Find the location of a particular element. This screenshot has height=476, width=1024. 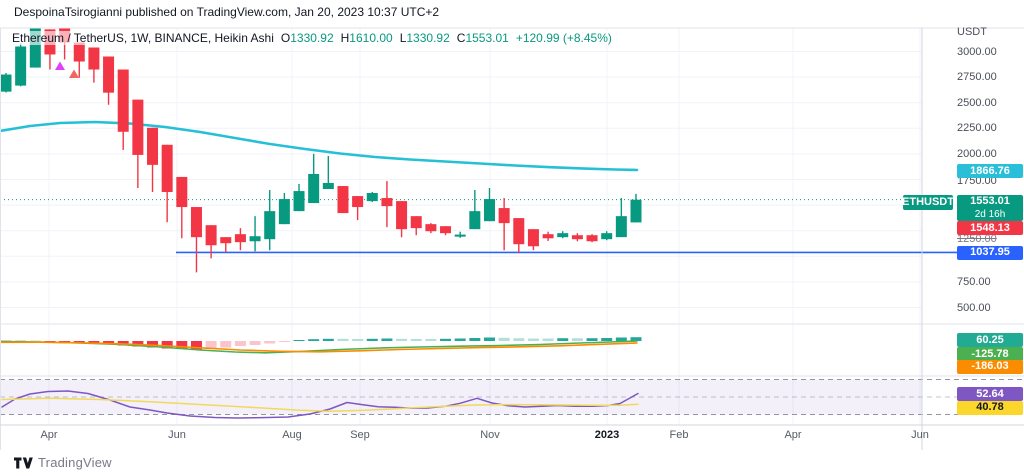

macd-signal-line is located at coordinates (319, 347).